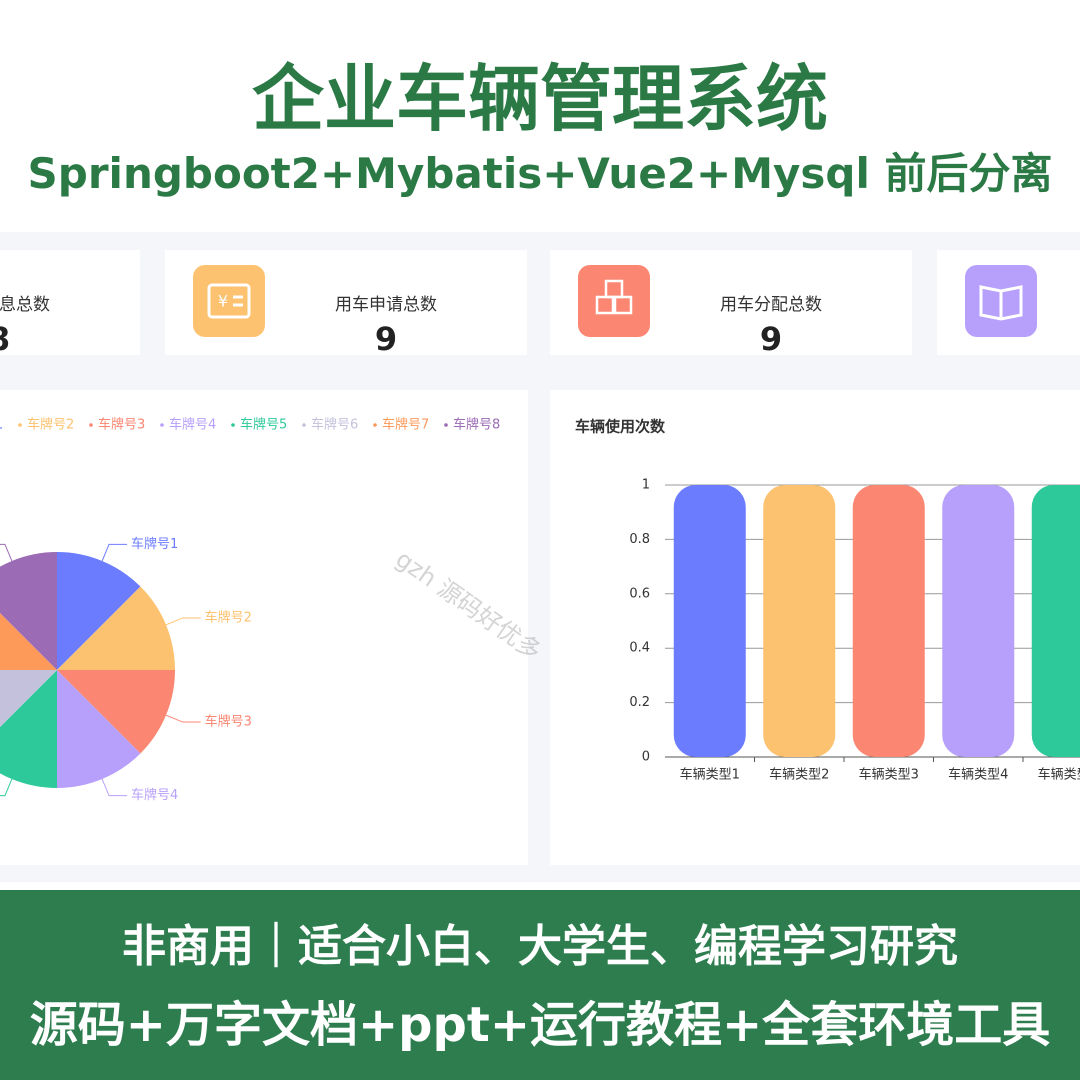 Image resolution: width=1080 pixels, height=1080 pixels. Describe the element at coordinates (639, 593) in the screenshot. I see `y-tick-label: 0.6` at that location.